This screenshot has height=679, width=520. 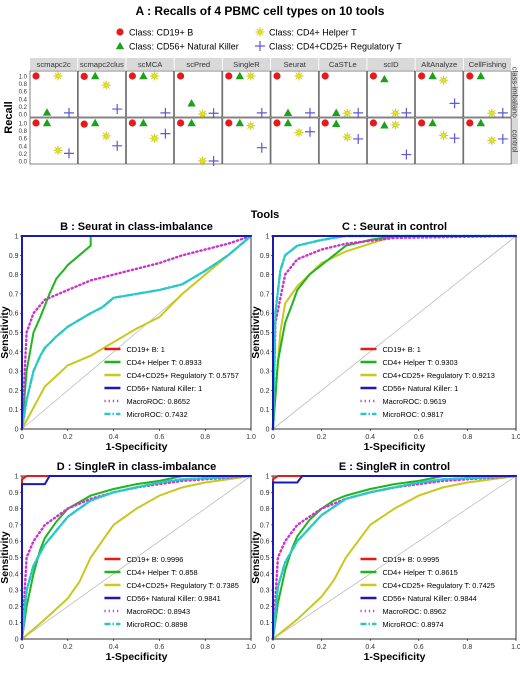 What do you see at coordinates (515, 94) in the screenshot?
I see `row-label: class-imbalance` at bounding box center [515, 94].